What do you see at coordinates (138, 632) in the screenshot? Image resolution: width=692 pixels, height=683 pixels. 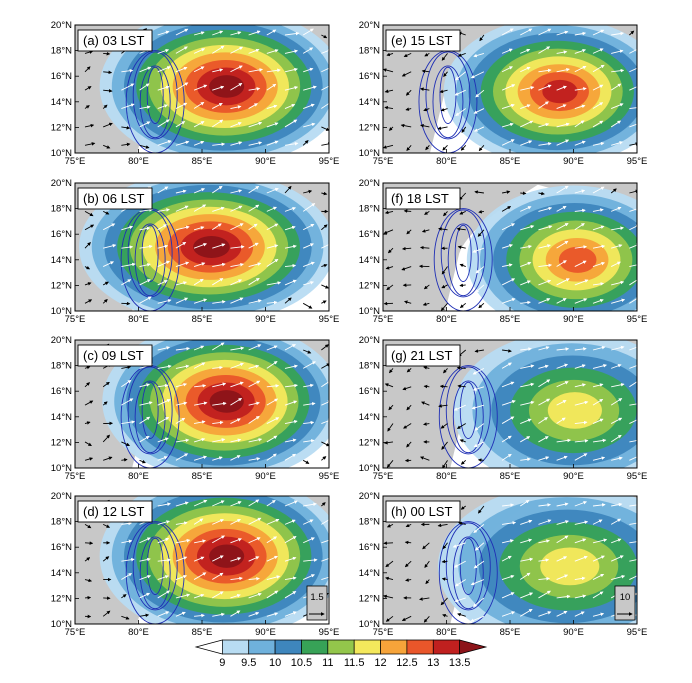 I see `x-tick-label: 80°E` at bounding box center [138, 632].